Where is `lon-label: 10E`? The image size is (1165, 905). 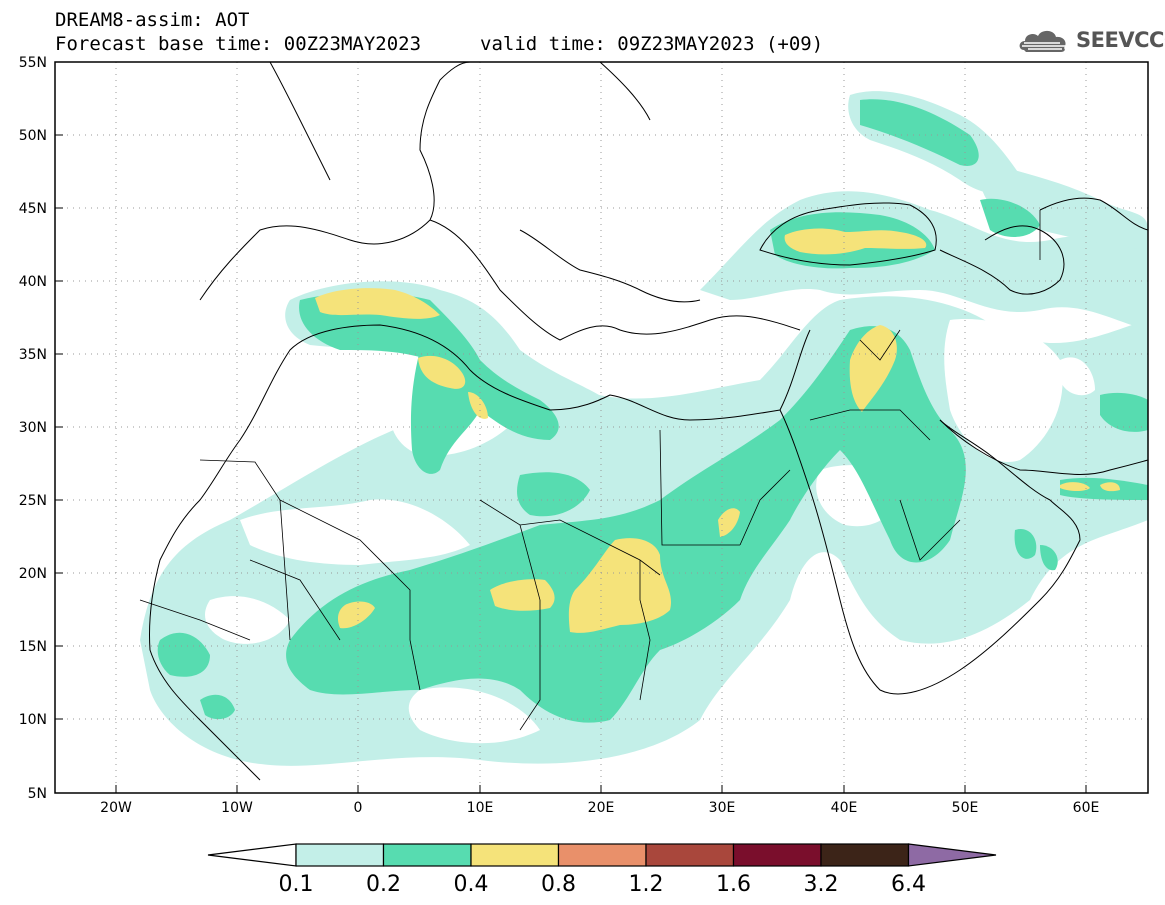
lon-label: 10E is located at coordinates (480, 808).